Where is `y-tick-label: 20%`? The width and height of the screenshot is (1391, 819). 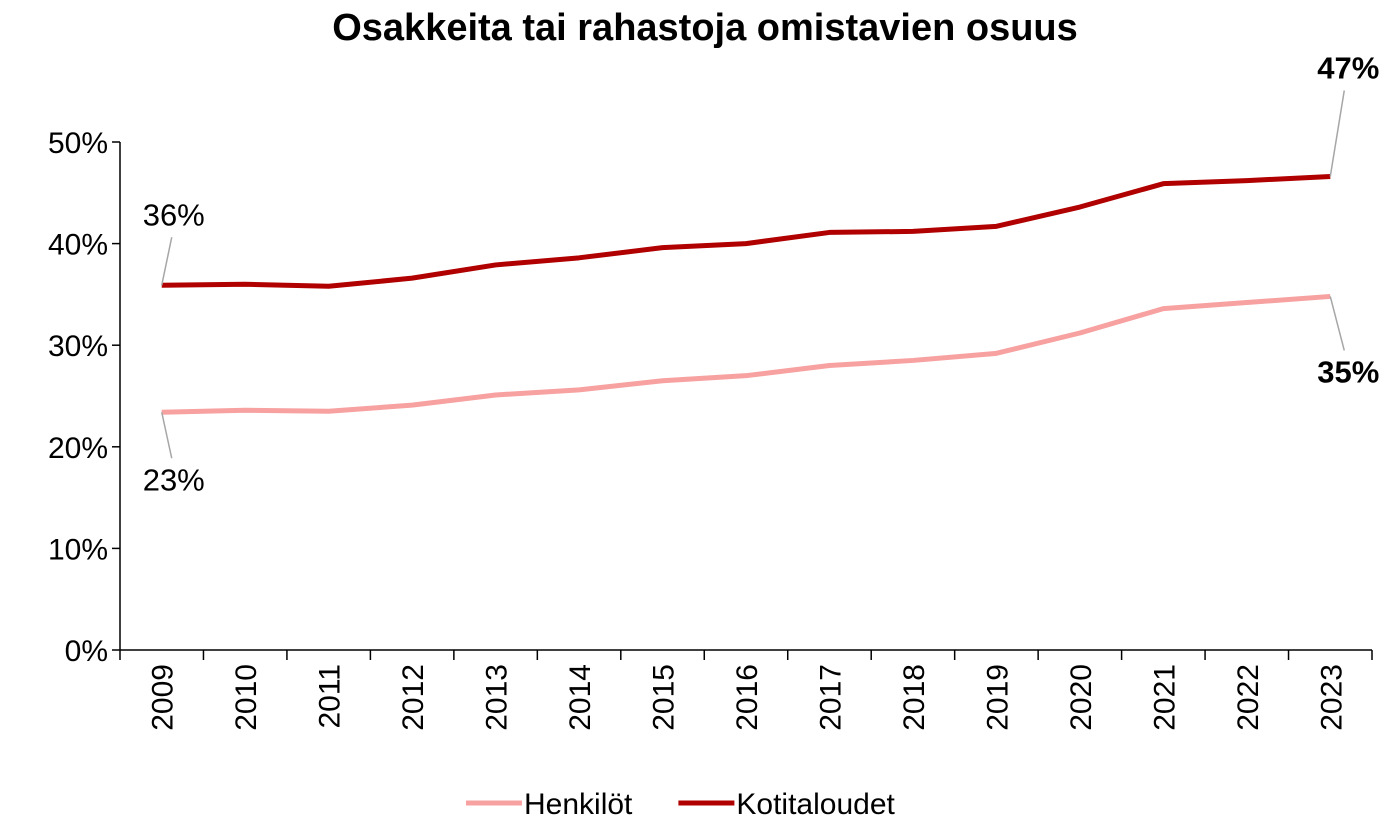 y-tick-label: 20% is located at coordinates (78, 448).